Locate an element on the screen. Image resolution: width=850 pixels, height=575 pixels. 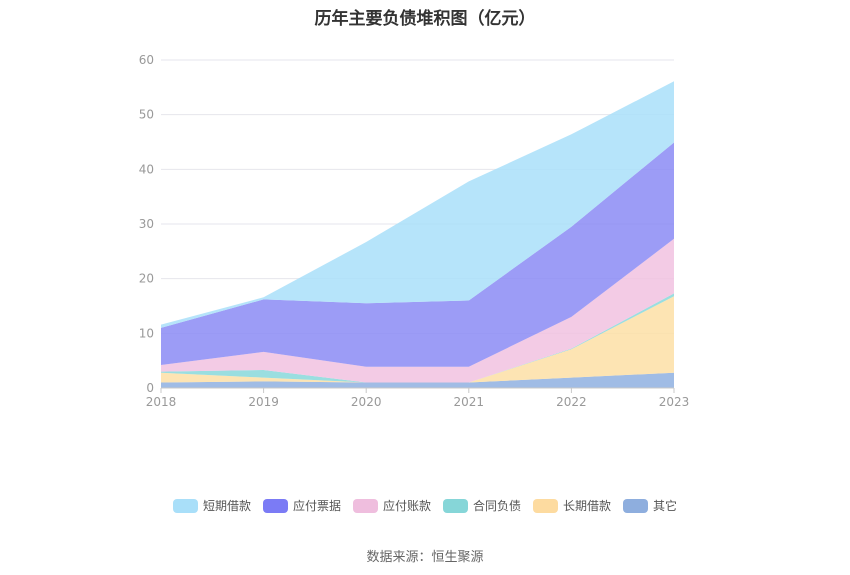
legend-label: 应付账款 is located at coordinates (406, 506).